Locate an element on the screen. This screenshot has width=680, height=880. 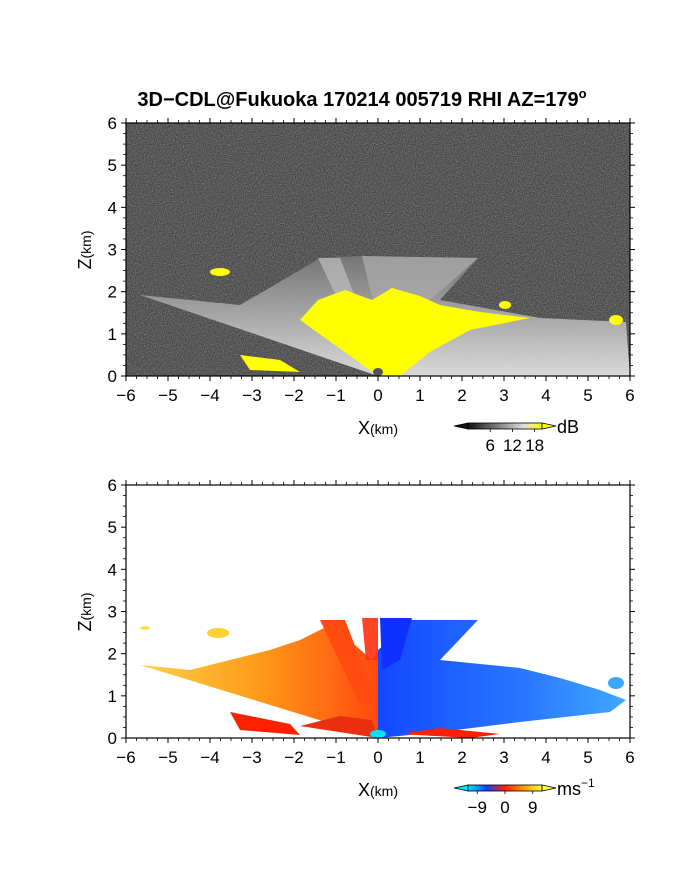
reflectivity-colorbar: 6 12 18 is located at coordinates (505, 438).